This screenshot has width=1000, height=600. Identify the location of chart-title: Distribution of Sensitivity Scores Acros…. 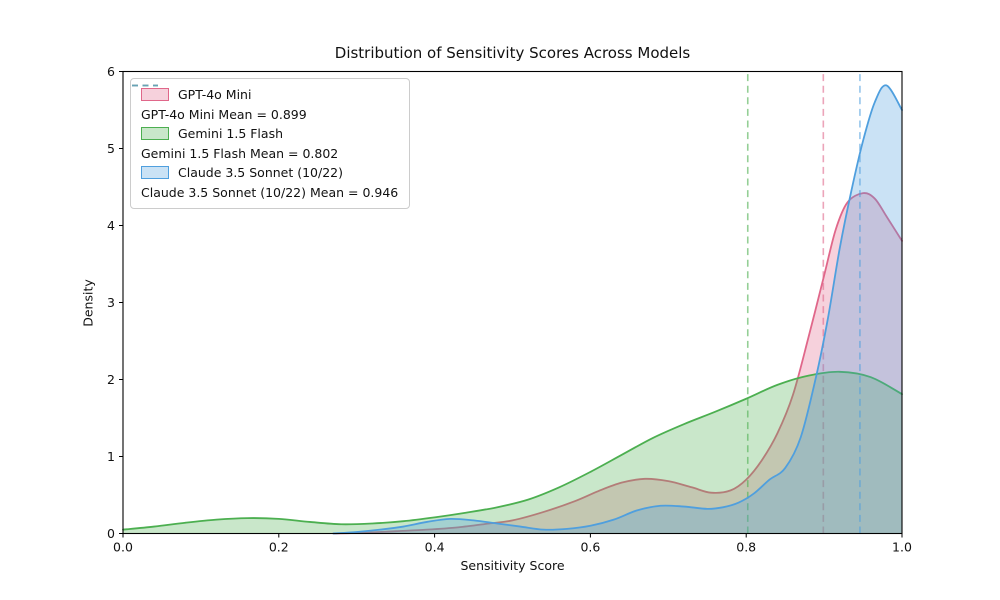
(512, 53).